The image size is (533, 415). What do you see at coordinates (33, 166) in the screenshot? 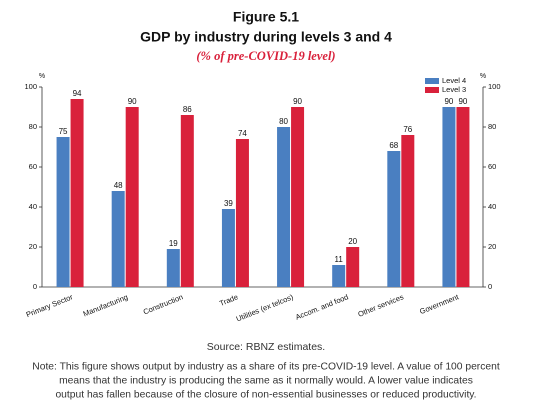
I see `y-tick-label: 60` at bounding box center [33, 166].